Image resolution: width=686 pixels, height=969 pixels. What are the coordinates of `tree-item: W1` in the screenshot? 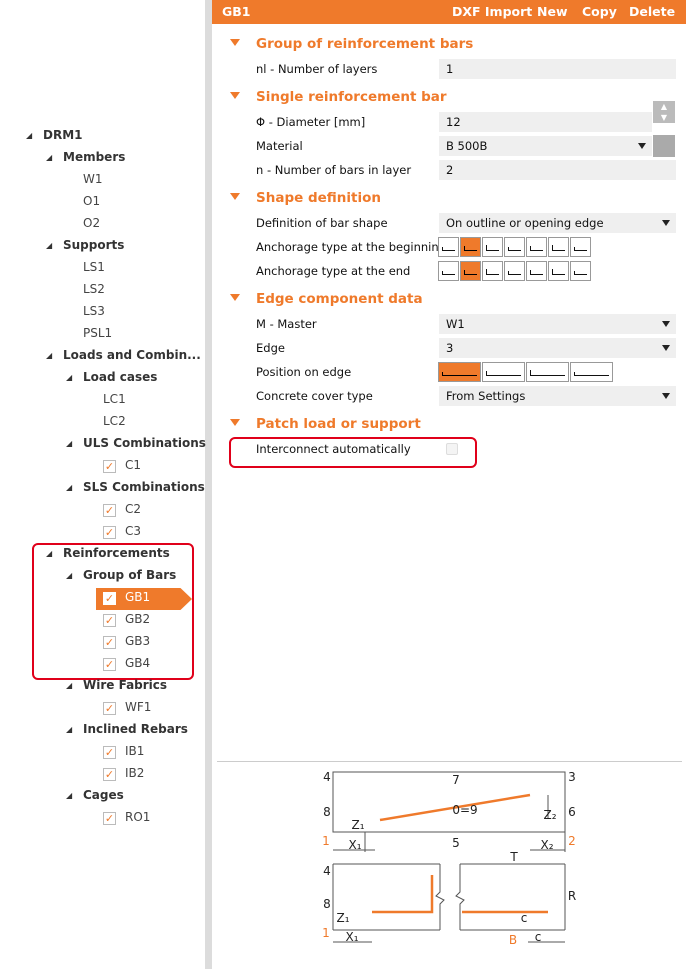 It's located at (93, 179).